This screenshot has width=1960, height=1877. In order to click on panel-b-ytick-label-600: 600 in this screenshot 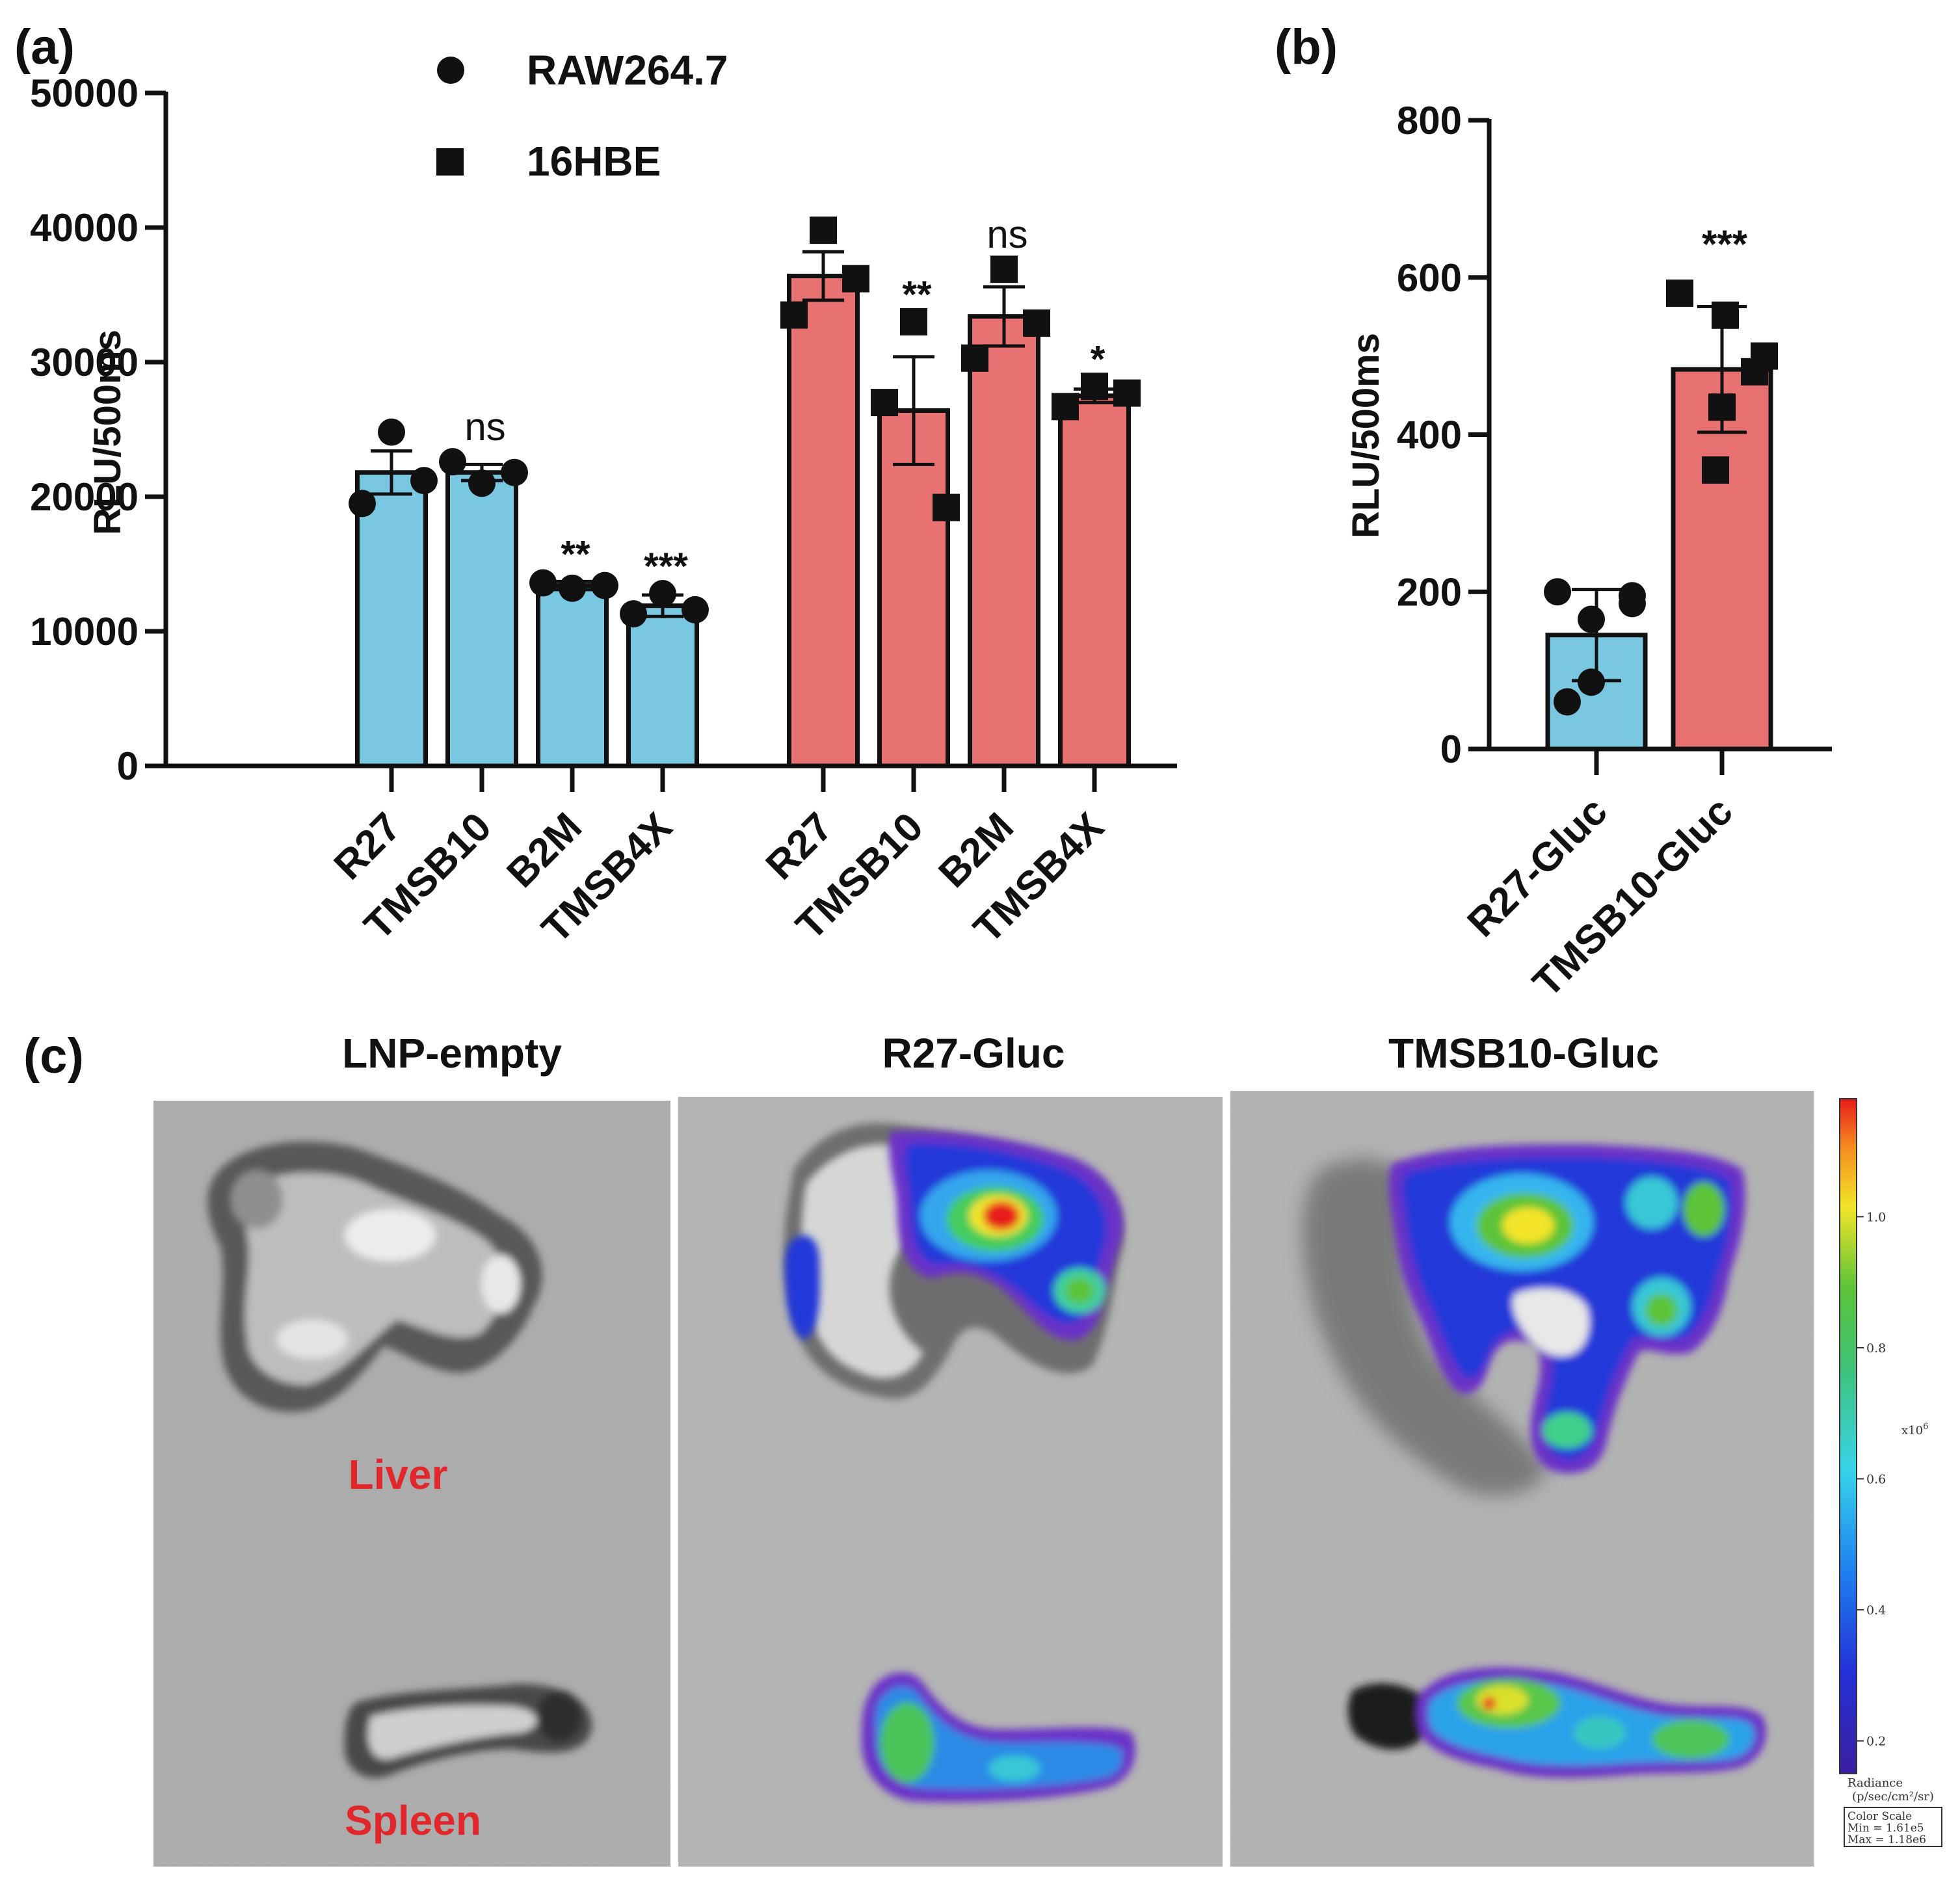, I will do `click(1429, 278)`.